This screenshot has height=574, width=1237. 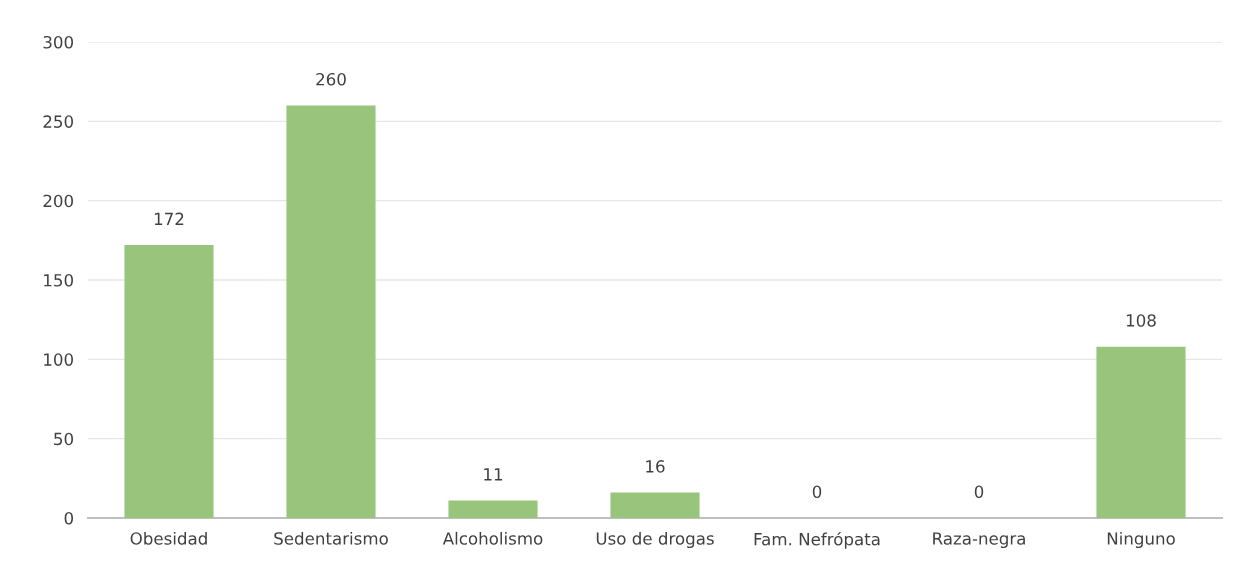 What do you see at coordinates (1141, 540) in the screenshot?
I see `x-tick-label: Ninguno` at bounding box center [1141, 540].